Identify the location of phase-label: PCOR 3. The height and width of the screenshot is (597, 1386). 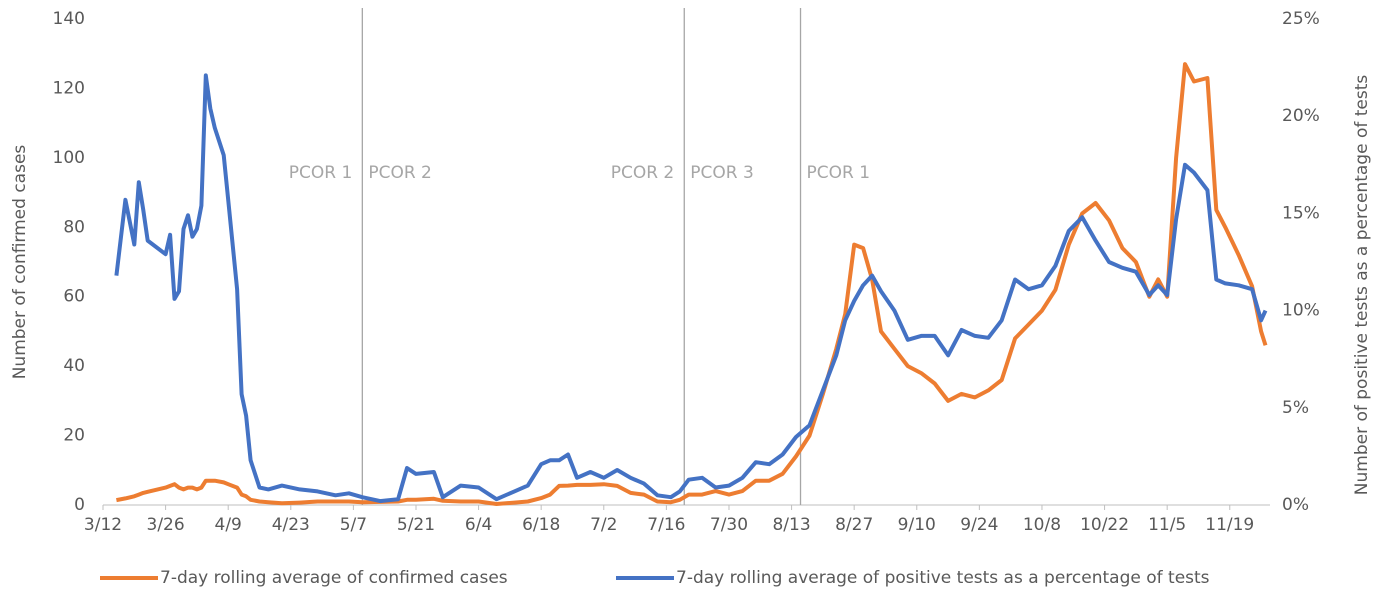
(722, 173).